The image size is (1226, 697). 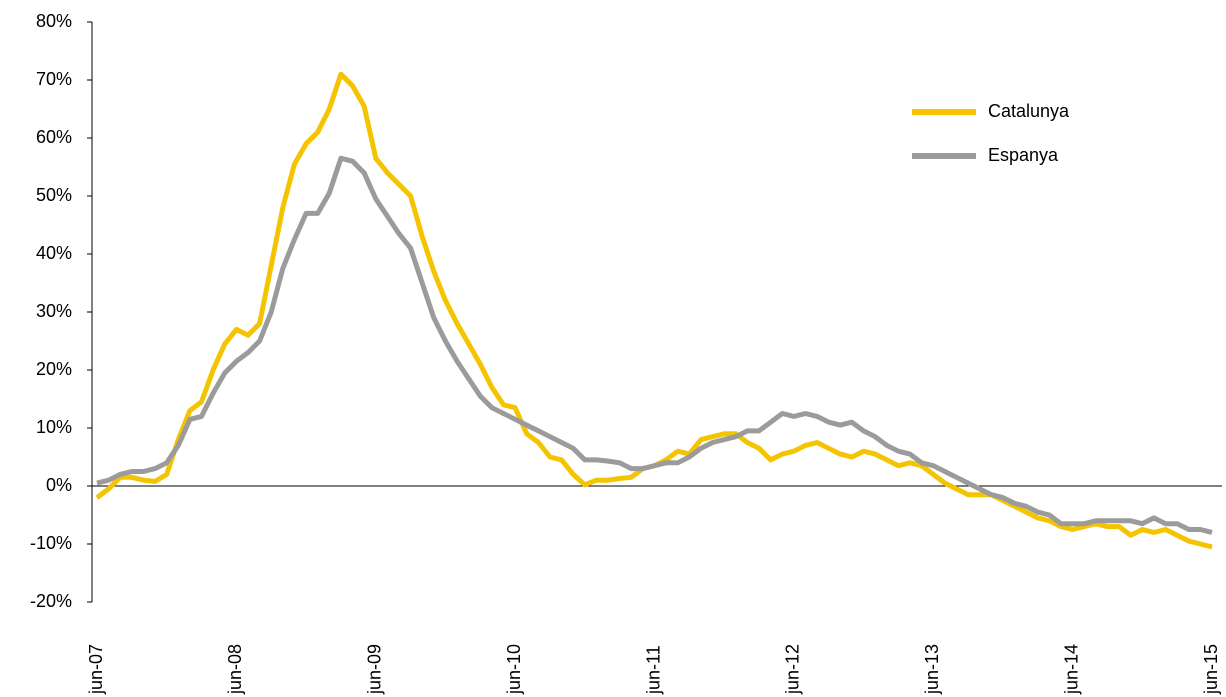 I want to click on legend-label: Catalunya, so click(x=1029, y=111).